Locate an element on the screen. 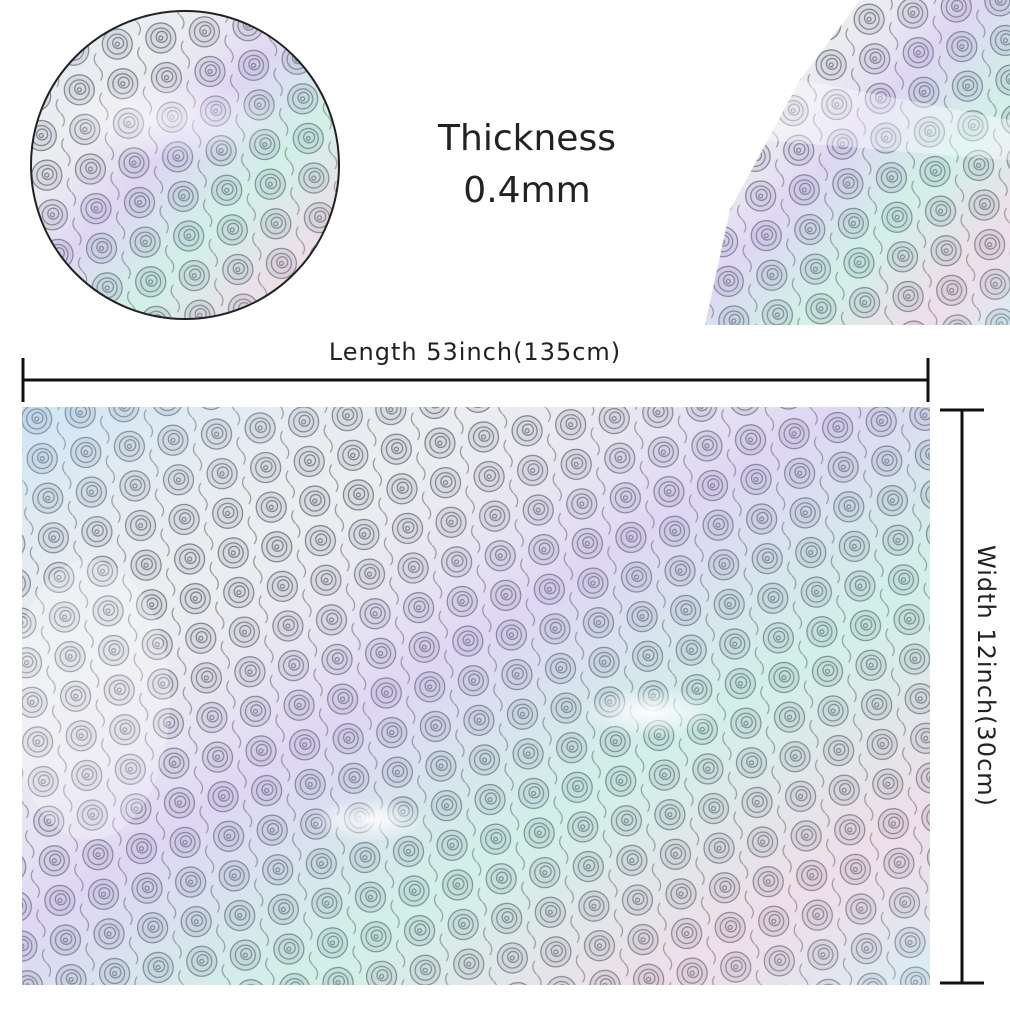  detail-circle is located at coordinates (185, 165).